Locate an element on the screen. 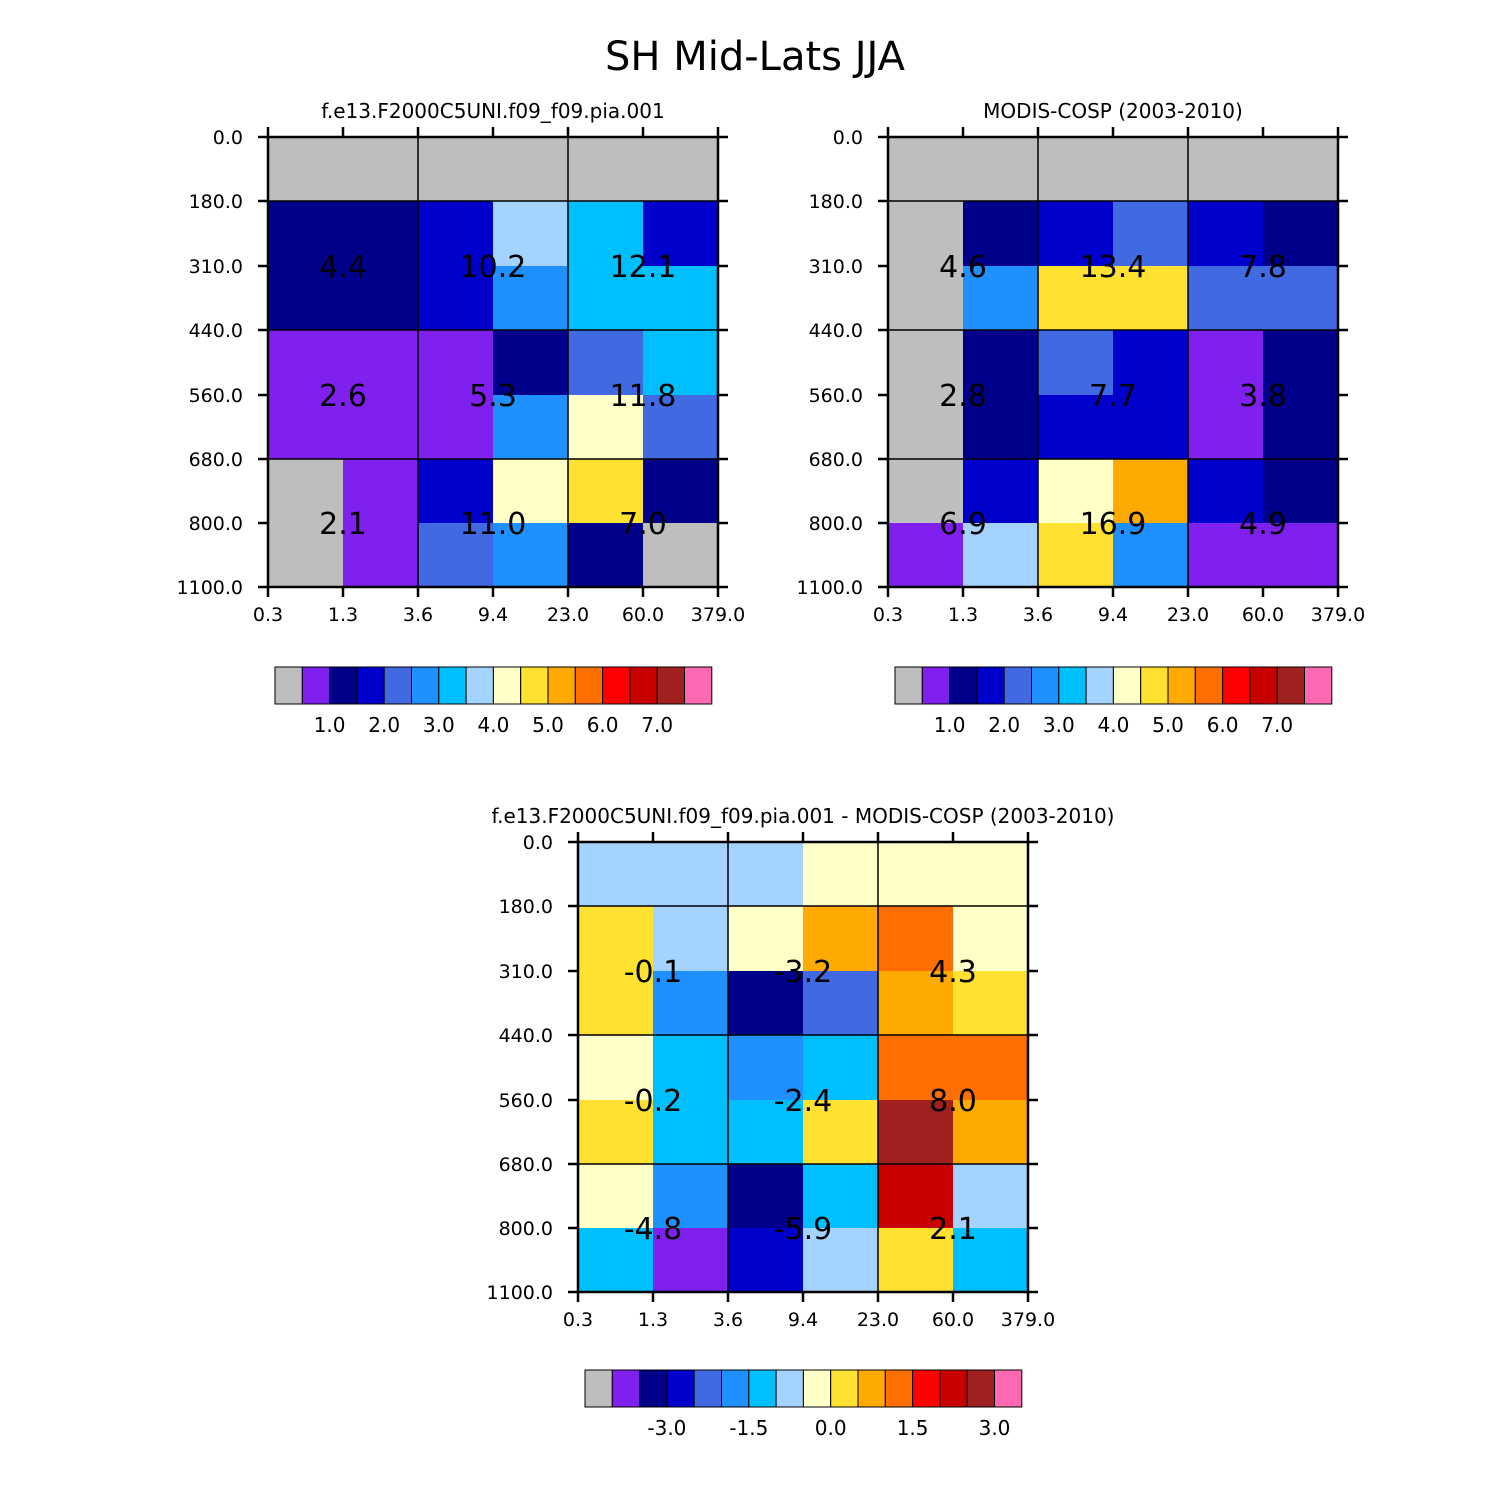  box-value-label: 11.8 is located at coordinates (643, 396).